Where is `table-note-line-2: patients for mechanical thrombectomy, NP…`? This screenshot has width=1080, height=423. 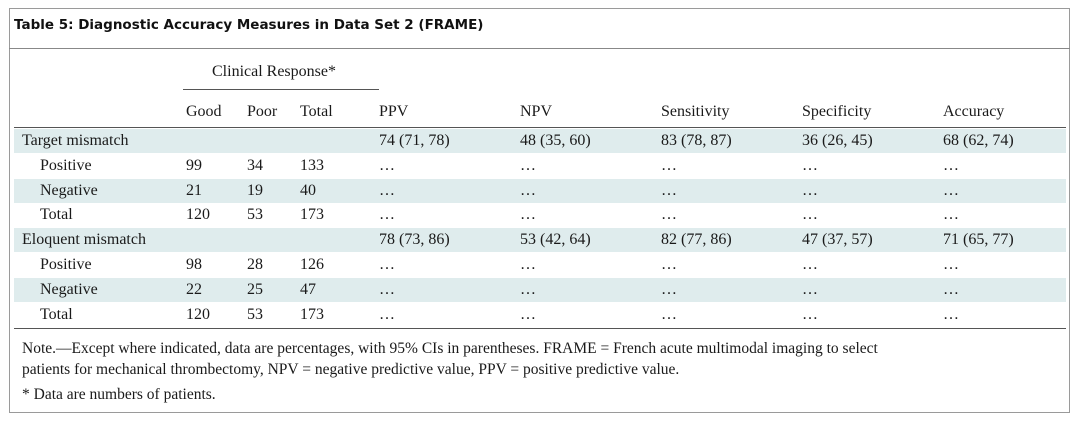 table-note-line-2: patients for mechanical thrombectomy, NP… is located at coordinates (351, 369).